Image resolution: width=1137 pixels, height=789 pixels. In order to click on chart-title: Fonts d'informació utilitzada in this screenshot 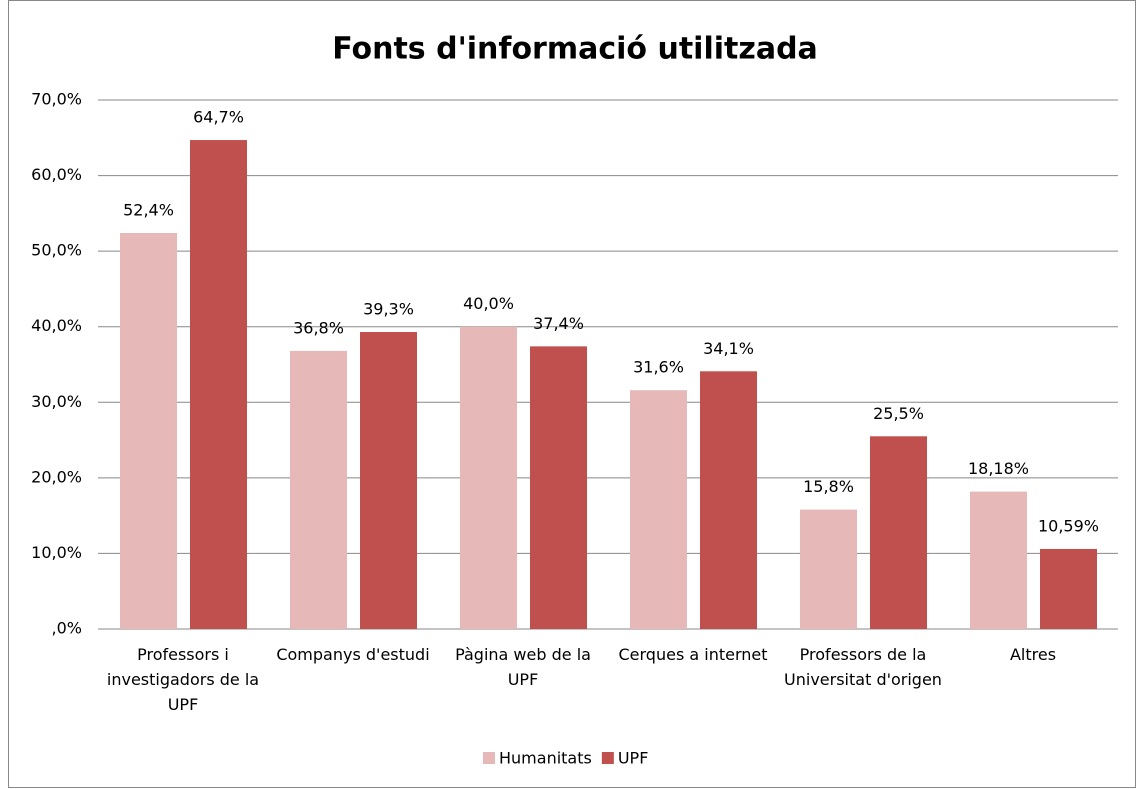, I will do `click(575, 49)`.